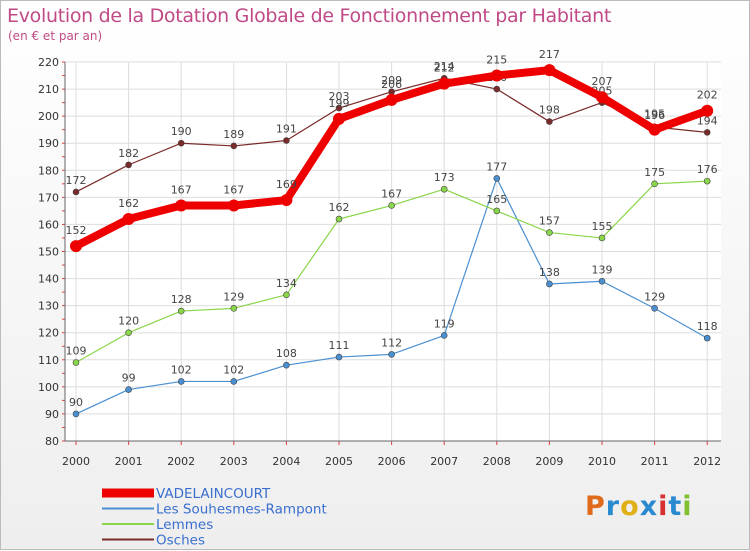 This screenshot has height=551, width=750. What do you see at coordinates (654, 296) in the screenshot?
I see `data-label-les-souhesmes-rampont: 129` at bounding box center [654, 296].